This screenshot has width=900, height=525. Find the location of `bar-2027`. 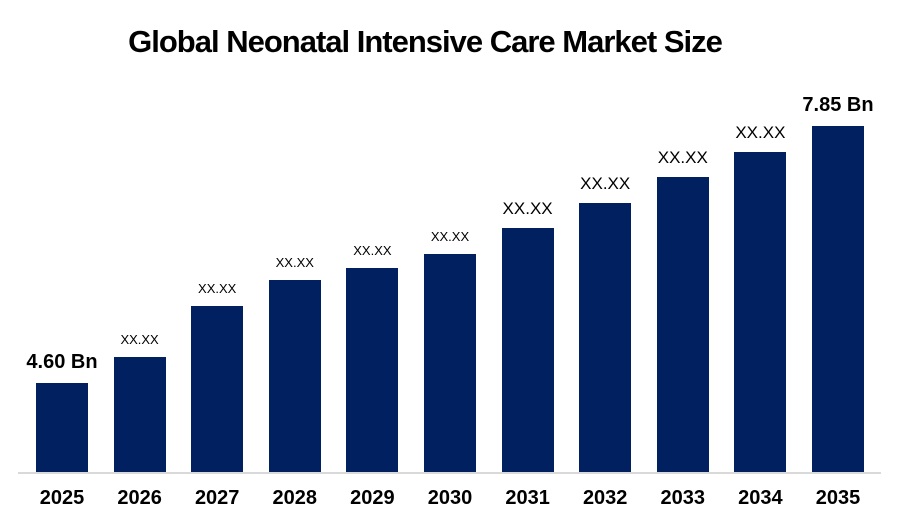

bar-2027 is located at coordinates (217, 389).